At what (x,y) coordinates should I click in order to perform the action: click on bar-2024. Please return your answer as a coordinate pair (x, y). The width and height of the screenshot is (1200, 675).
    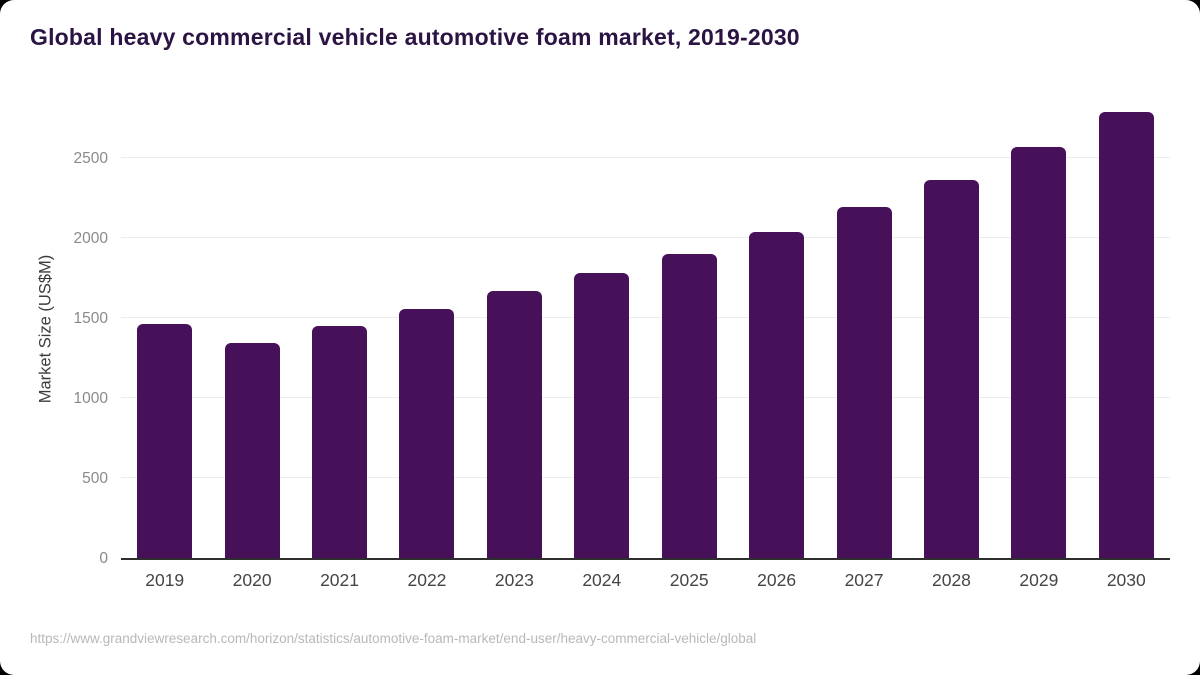
    Looking at the image, I should click on (602, 415).